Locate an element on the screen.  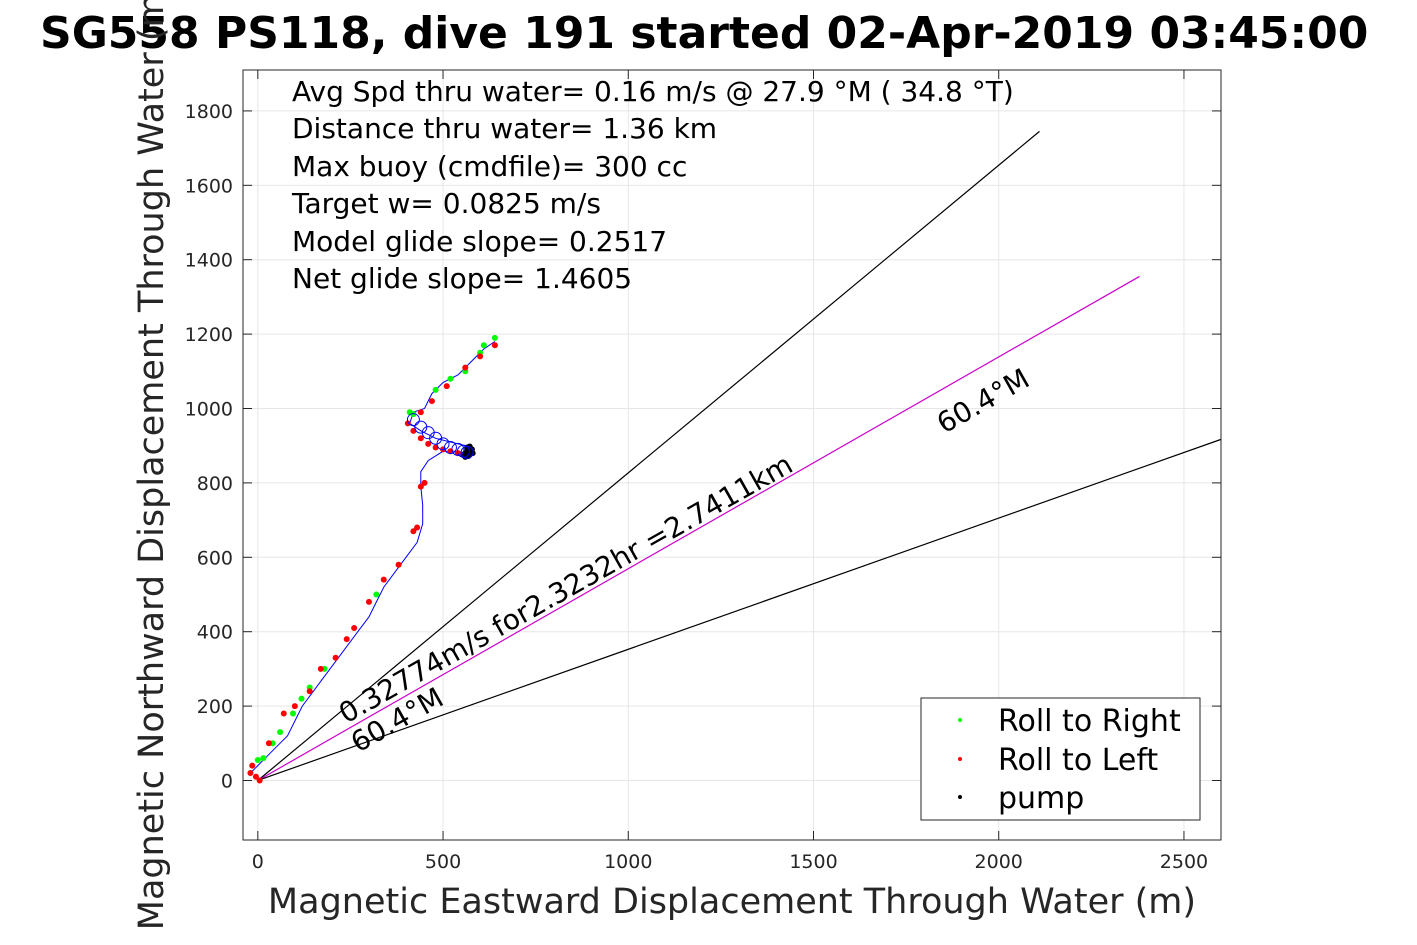
annotation-max-buoy: Max buoy (cmdfile)= 300 cc is located at coordinates (489, 166).